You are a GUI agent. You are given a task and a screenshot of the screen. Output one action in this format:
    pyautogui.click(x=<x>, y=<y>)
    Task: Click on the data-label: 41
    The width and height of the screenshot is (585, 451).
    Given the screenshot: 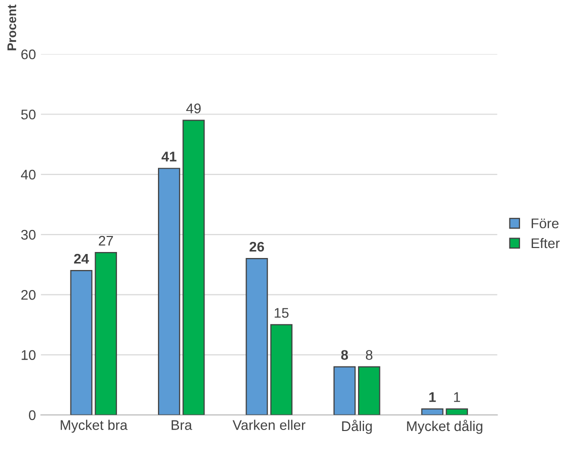 What is the action you would take?
    pyautogui.click(x=169, y=157)
    